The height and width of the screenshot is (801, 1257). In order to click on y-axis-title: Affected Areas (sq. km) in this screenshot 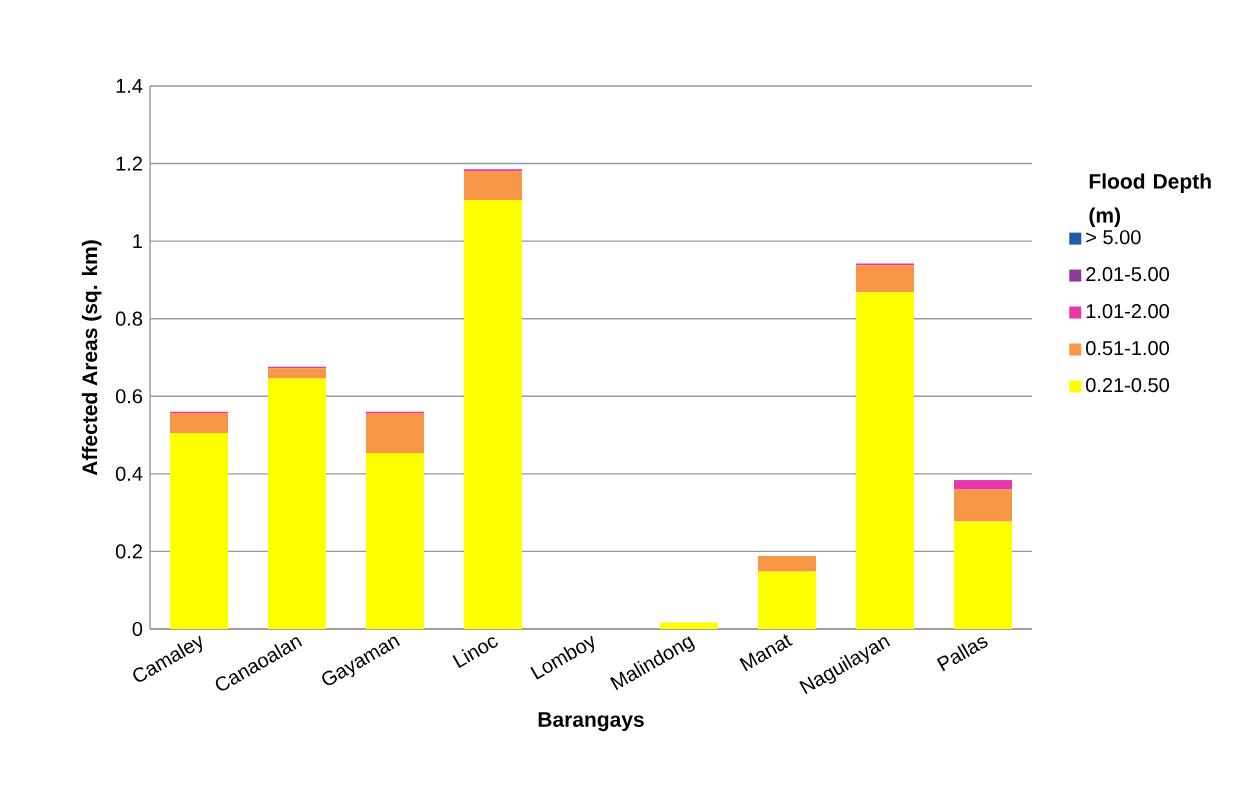, I will do `click(91, 358)`.